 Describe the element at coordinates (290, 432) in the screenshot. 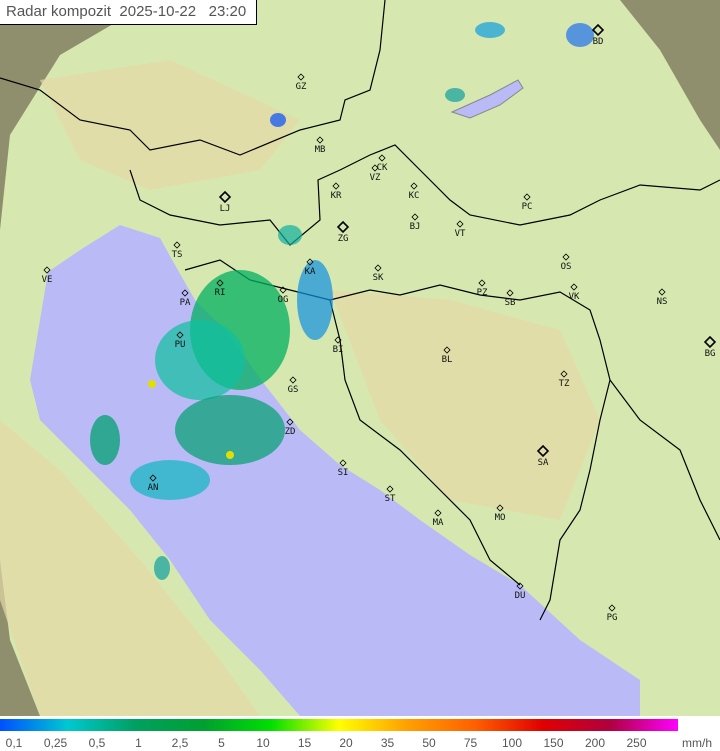

I see `city-label: ZD` at that location.